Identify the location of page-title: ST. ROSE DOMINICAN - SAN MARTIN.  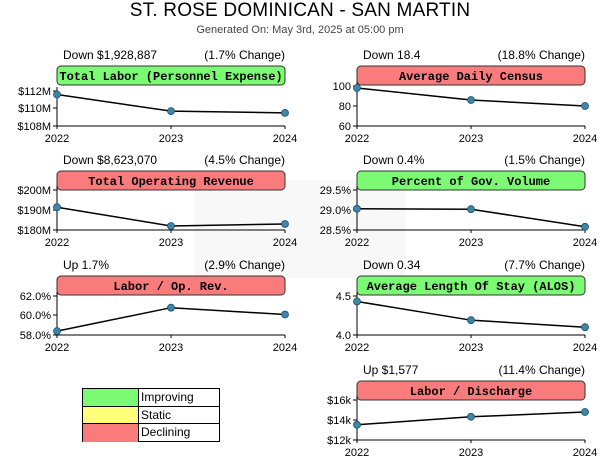
(300, 10).